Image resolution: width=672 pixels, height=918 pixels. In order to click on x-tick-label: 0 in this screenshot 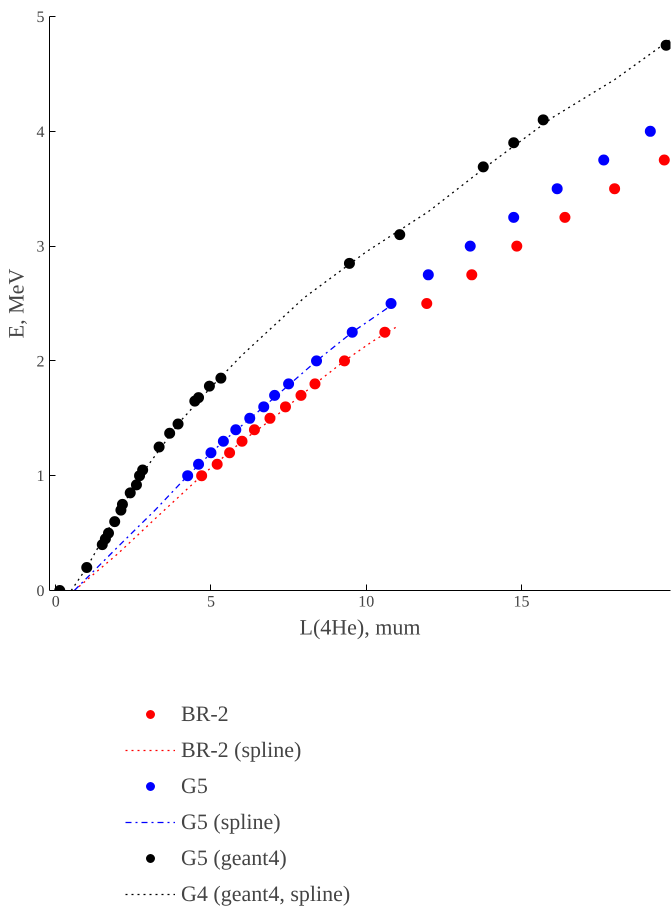, I will do `click(56, 602)`.